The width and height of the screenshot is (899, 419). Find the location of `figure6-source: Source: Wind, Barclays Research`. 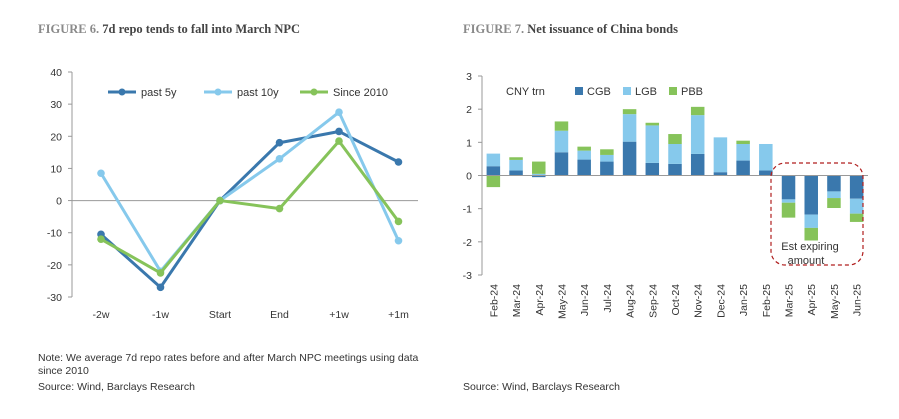

figure6-source: Source: Wind, Barclays Research is located at coordinates (116, 387).